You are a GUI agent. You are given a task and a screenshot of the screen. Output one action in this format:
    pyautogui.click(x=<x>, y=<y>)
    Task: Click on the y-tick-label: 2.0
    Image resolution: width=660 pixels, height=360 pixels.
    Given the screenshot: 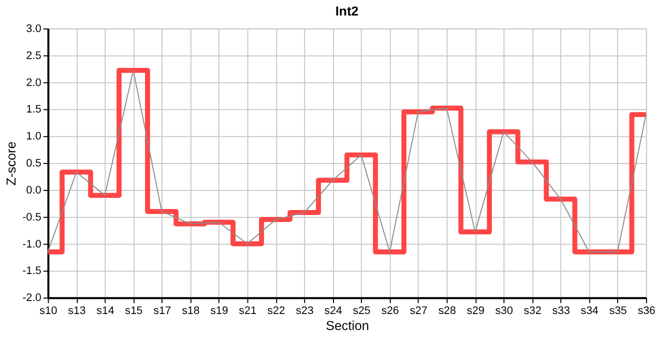 What is the action you would take?
    pyautogui.click(x=34, y=82)
    